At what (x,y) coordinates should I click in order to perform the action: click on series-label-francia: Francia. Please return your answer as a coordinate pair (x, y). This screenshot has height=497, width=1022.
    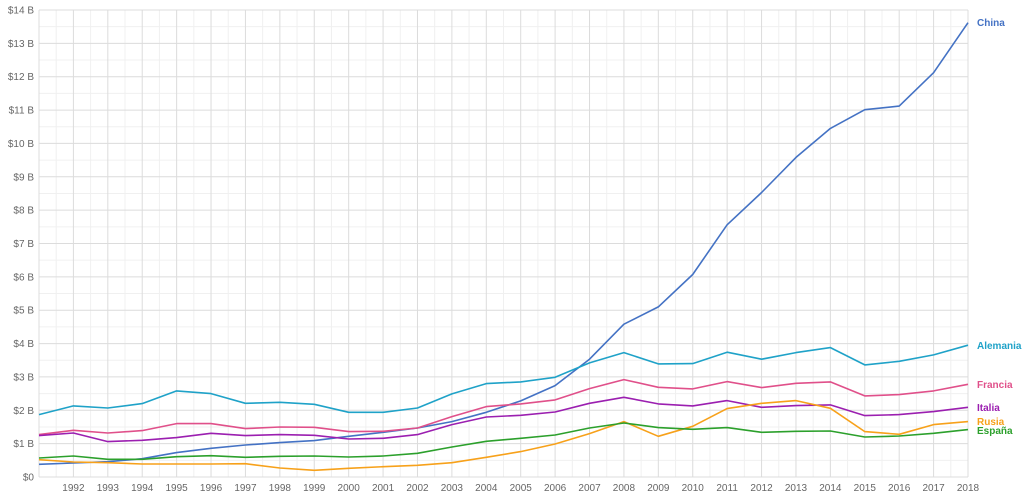
    Looking at the image, I should click on (995, 385).